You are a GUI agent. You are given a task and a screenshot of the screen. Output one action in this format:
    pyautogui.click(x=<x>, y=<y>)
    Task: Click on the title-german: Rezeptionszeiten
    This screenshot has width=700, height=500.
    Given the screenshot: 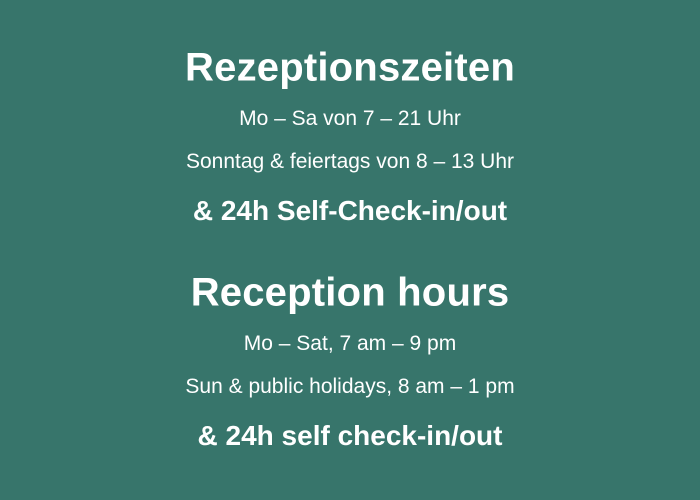 What is the action you would take?
    pyautogui.click(x=350, y=67)
    